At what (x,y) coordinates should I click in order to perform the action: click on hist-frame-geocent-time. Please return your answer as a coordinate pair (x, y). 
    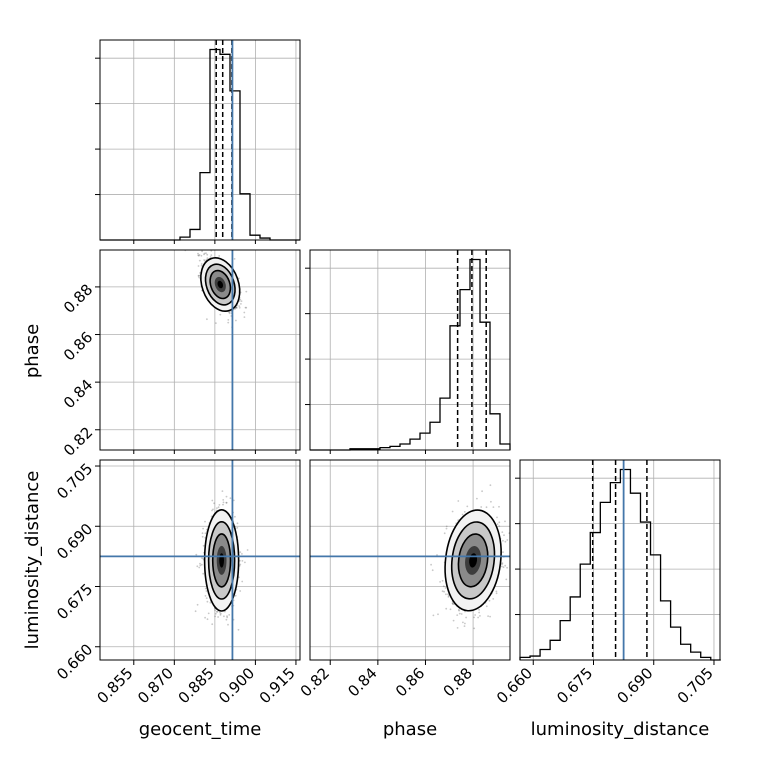
    Looking at the image, I should click on (200, 140).